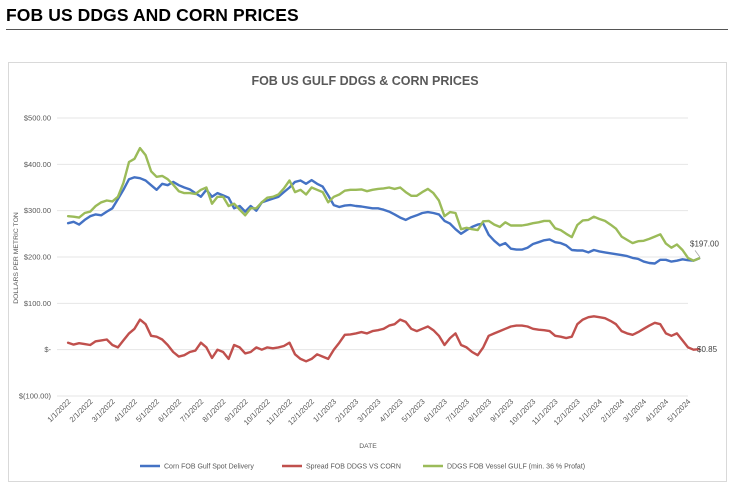  What do you see at coordinates (16, 258) in the screenshot?
I see `y-axis-title: DOLLARS PER METRIC TON` at bounding box center [16, 258].